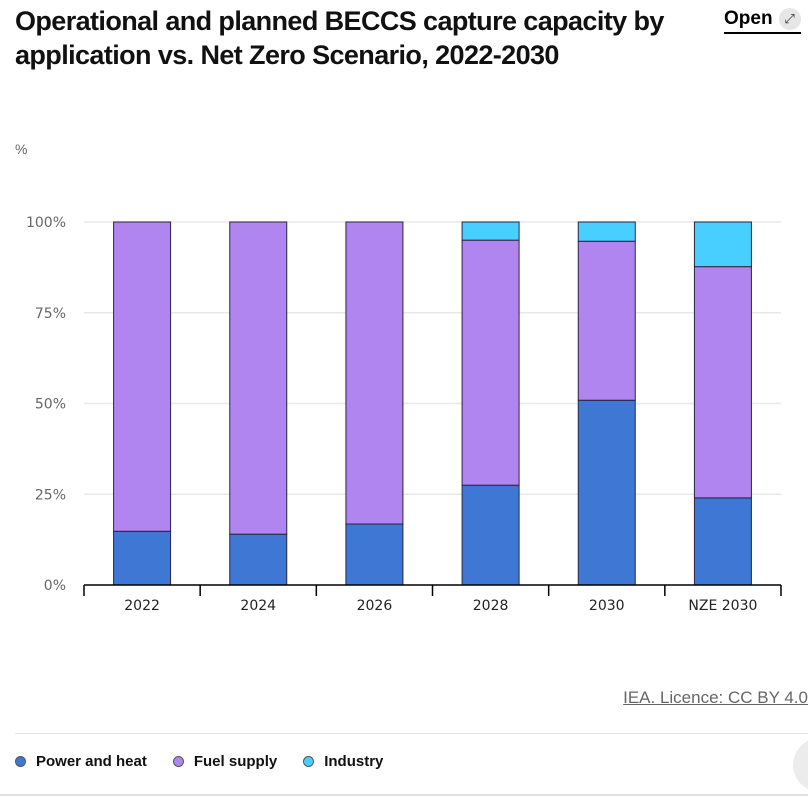 This screenshot has width=808, height=797. Describe the element at coordinates (50, 314) in the screenshot. I see `y-tick-label: 75%` at that location.